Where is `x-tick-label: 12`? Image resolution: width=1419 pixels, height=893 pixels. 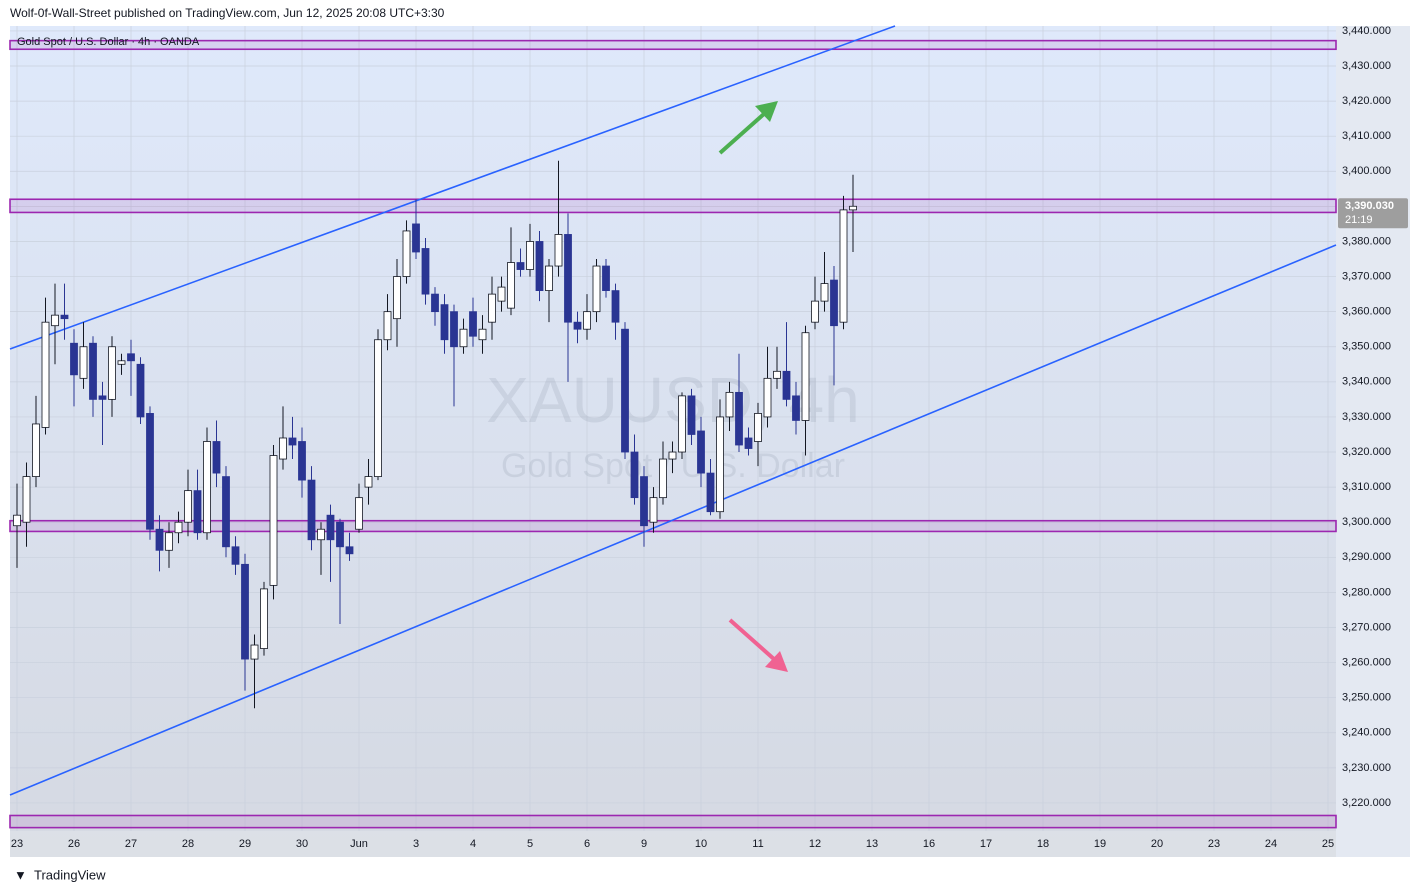 x-tick-label: 12 is located at coordinates (815, 844).